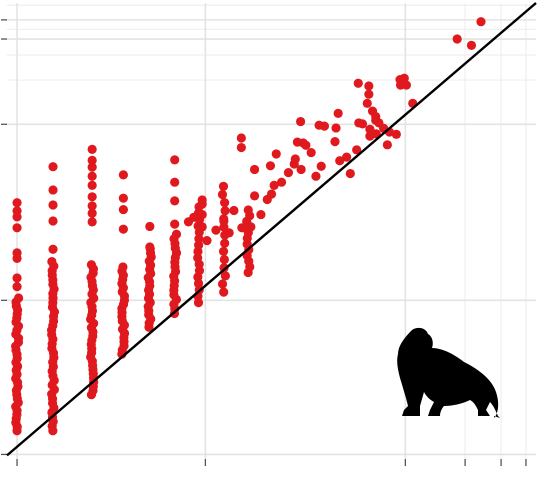 This screenshot has height=478, width=544. I want to click on icon-group, so click(448, 372).